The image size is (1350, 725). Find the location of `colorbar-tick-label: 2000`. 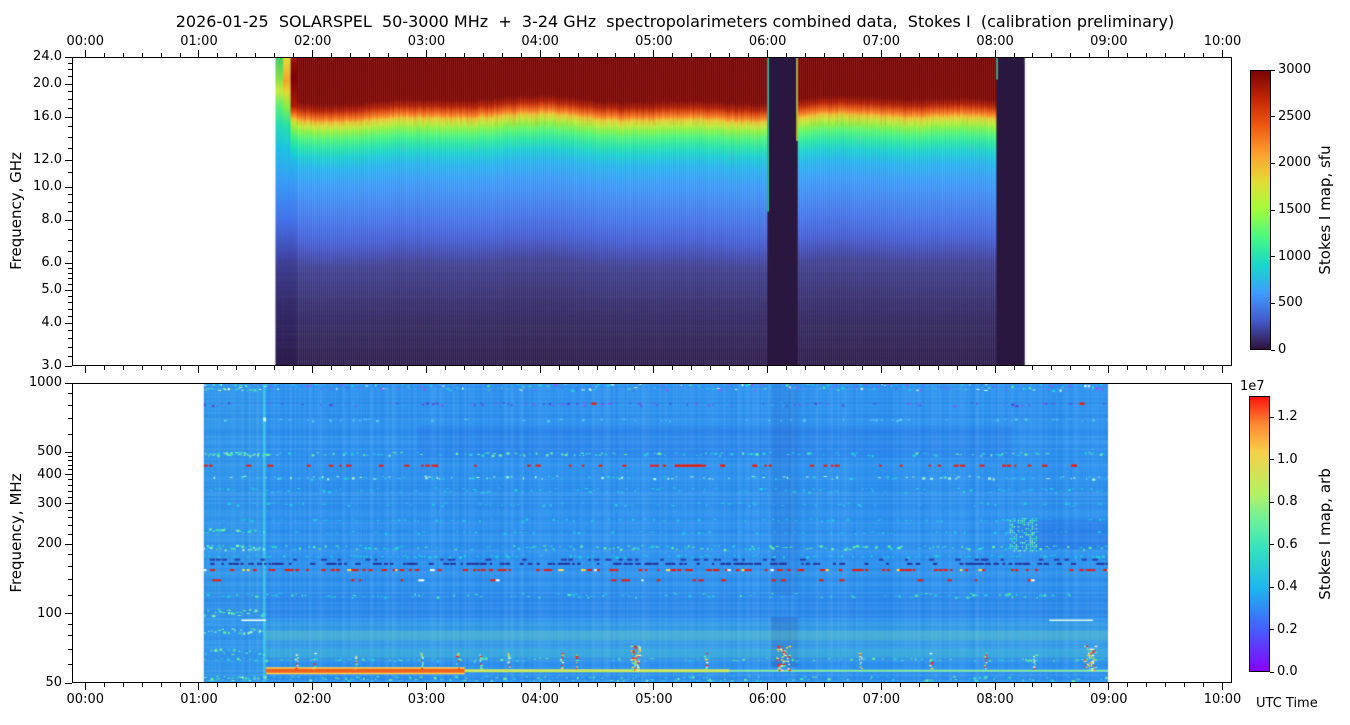

colorbar-tick-label: 2000 is located at coordinates (1295, 163).